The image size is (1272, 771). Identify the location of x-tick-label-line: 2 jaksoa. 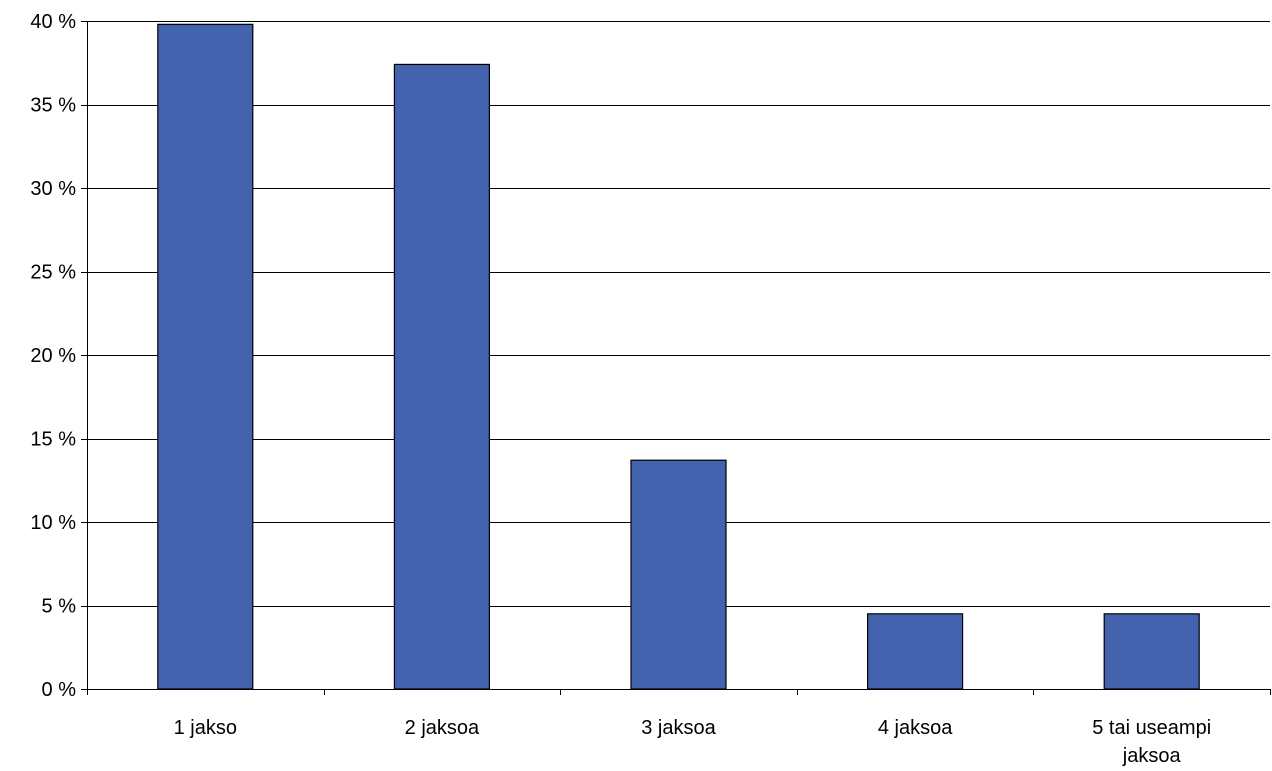
(442, 728).